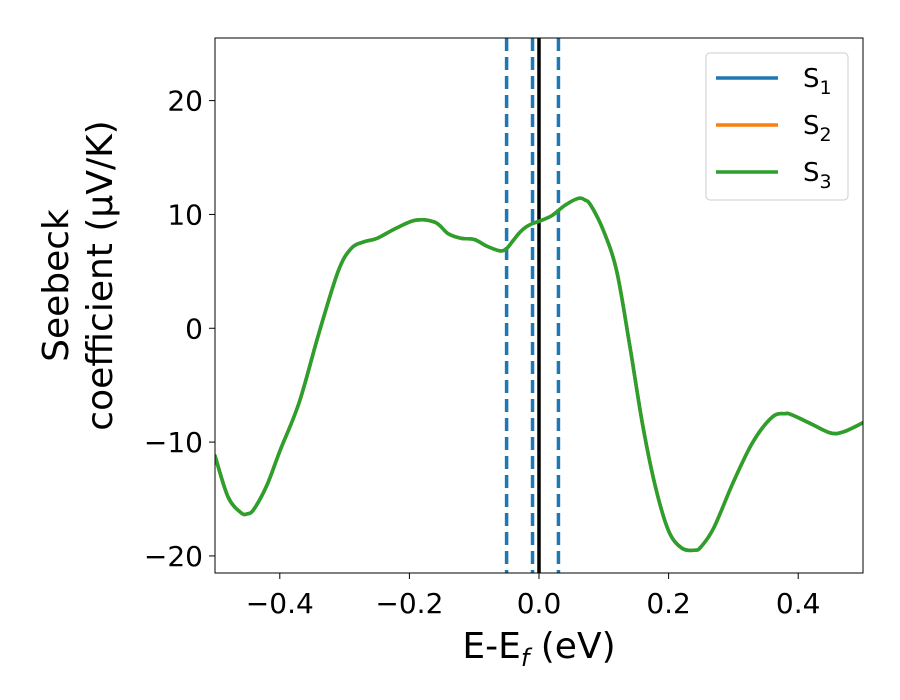 Image resolution: width=900 pixels, height=700 pixels. I want to click on y-tick-label: 0, so click(194, 328).